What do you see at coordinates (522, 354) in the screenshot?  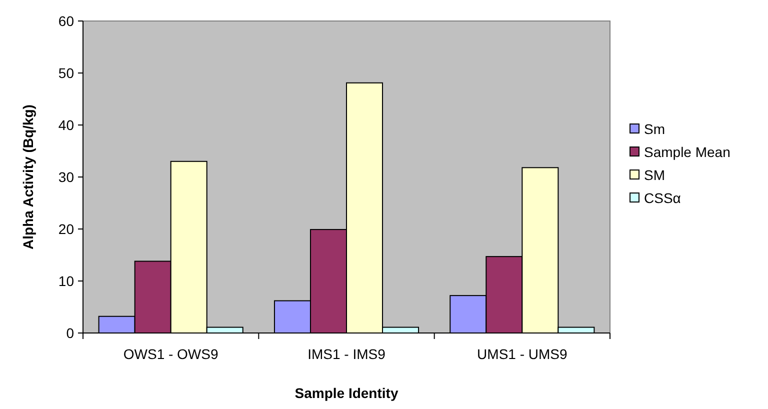 I see `x-tick-label: UMS1 - UMS9` at bounding box center [522, 354].